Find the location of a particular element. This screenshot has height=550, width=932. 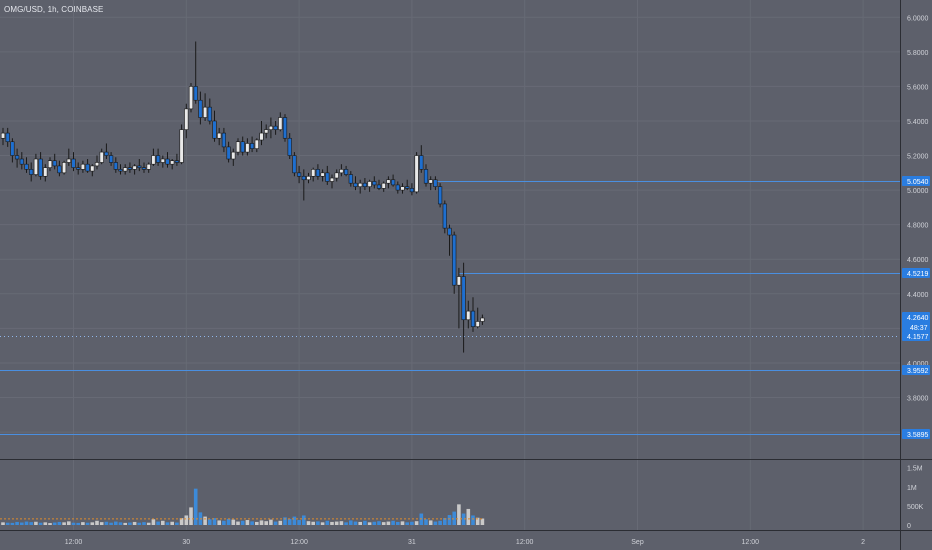

price-tick-label: 5.8000 is located at coordinates (918, 53).